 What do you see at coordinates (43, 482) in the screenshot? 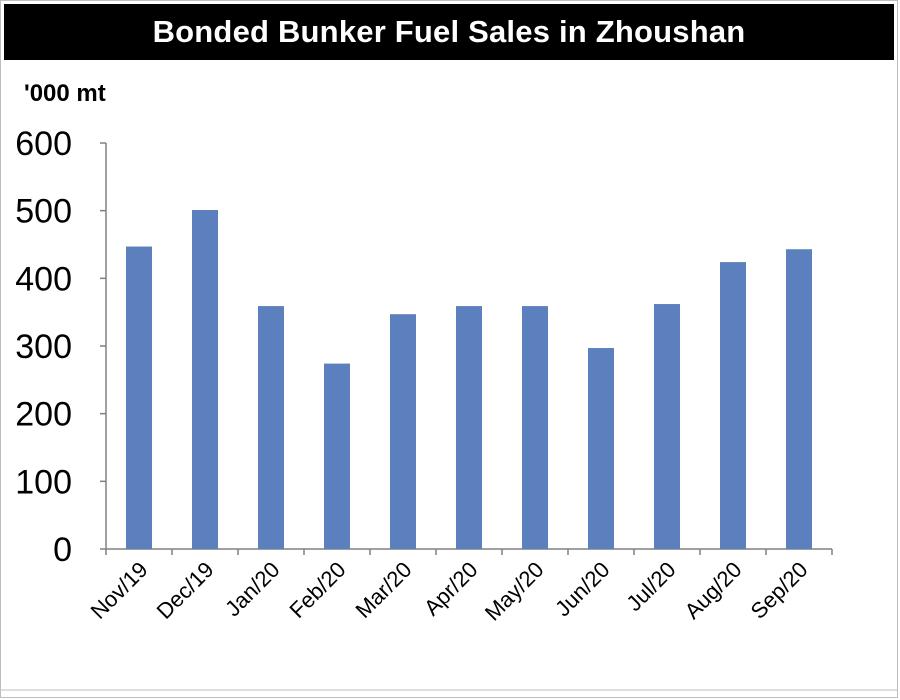
I see `y-tick-label: 100` at bounding box center [43, 482].